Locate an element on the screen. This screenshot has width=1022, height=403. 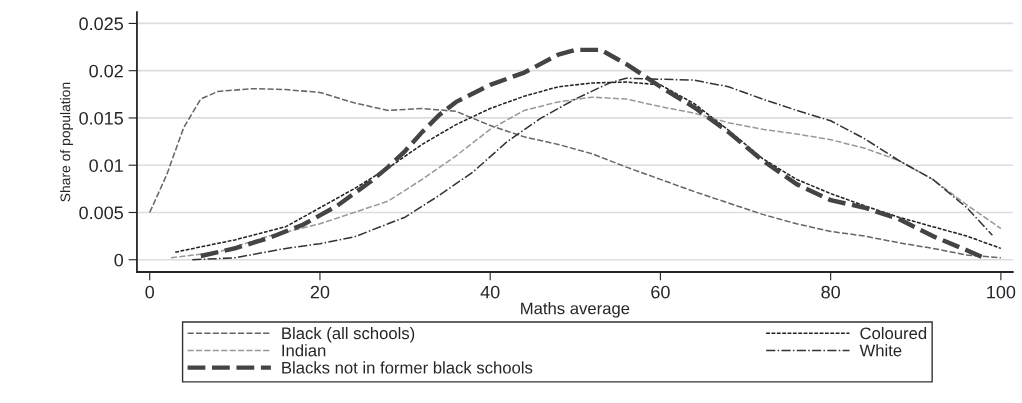
x-tick-label: 0 is located at coordinates (150, 292).